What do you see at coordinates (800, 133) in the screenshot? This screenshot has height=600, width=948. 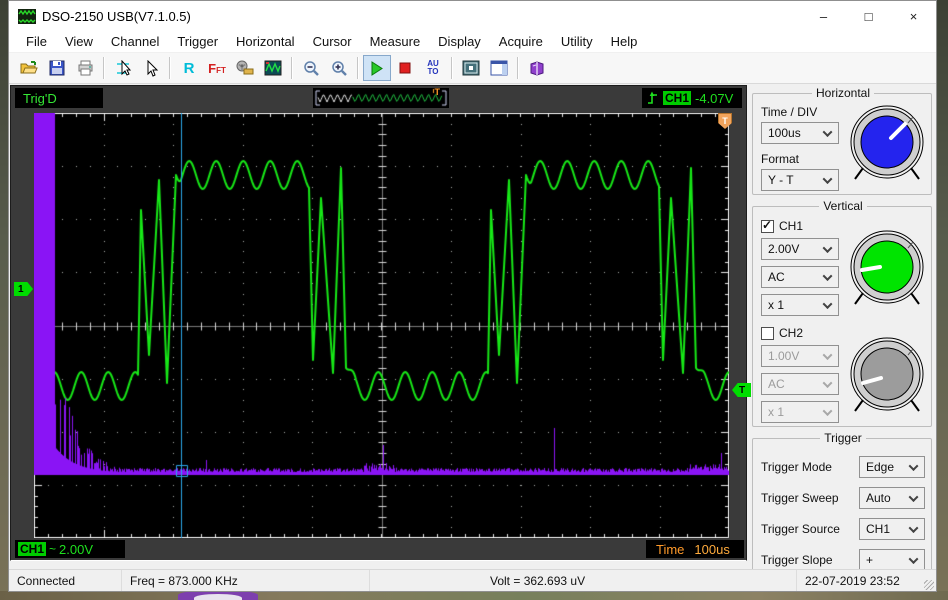 I see `time-div-select: 100us` at bounding box center [800, 133].